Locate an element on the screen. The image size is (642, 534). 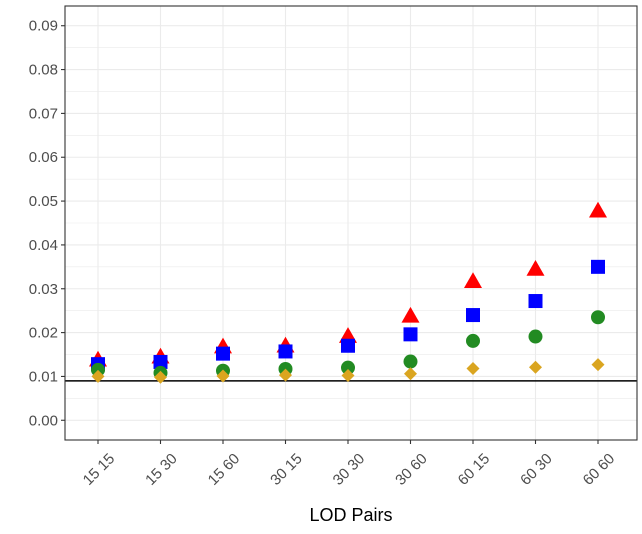
y-tick-label: 0.05 is located at coordinates (43, 201).